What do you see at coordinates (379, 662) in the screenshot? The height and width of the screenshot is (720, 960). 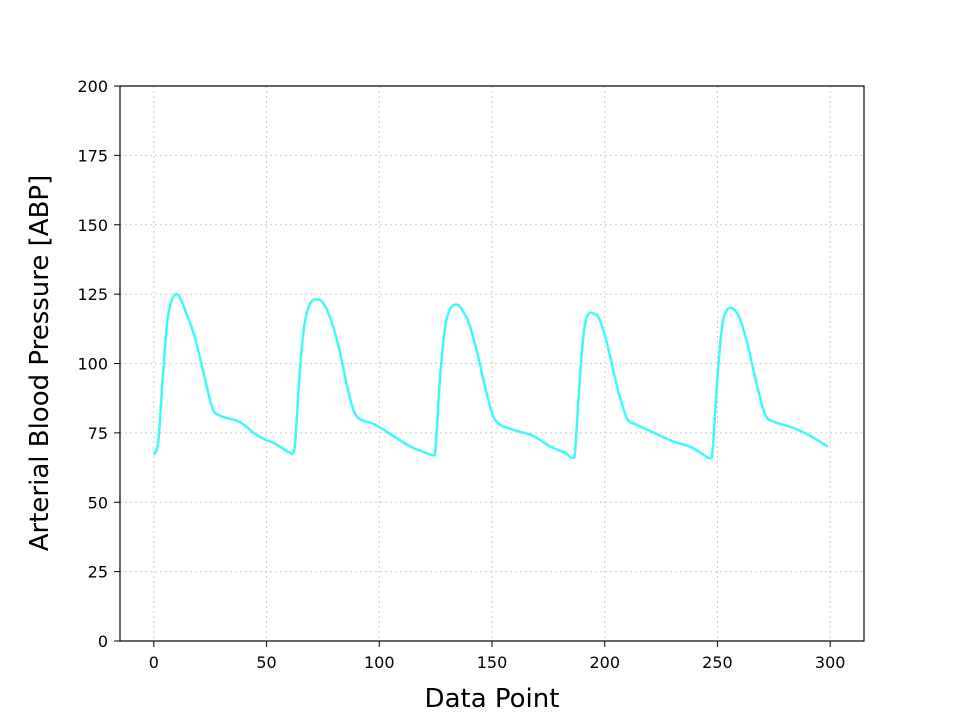 I see `x-tick-label: 100` at bounding box center [379, 662].